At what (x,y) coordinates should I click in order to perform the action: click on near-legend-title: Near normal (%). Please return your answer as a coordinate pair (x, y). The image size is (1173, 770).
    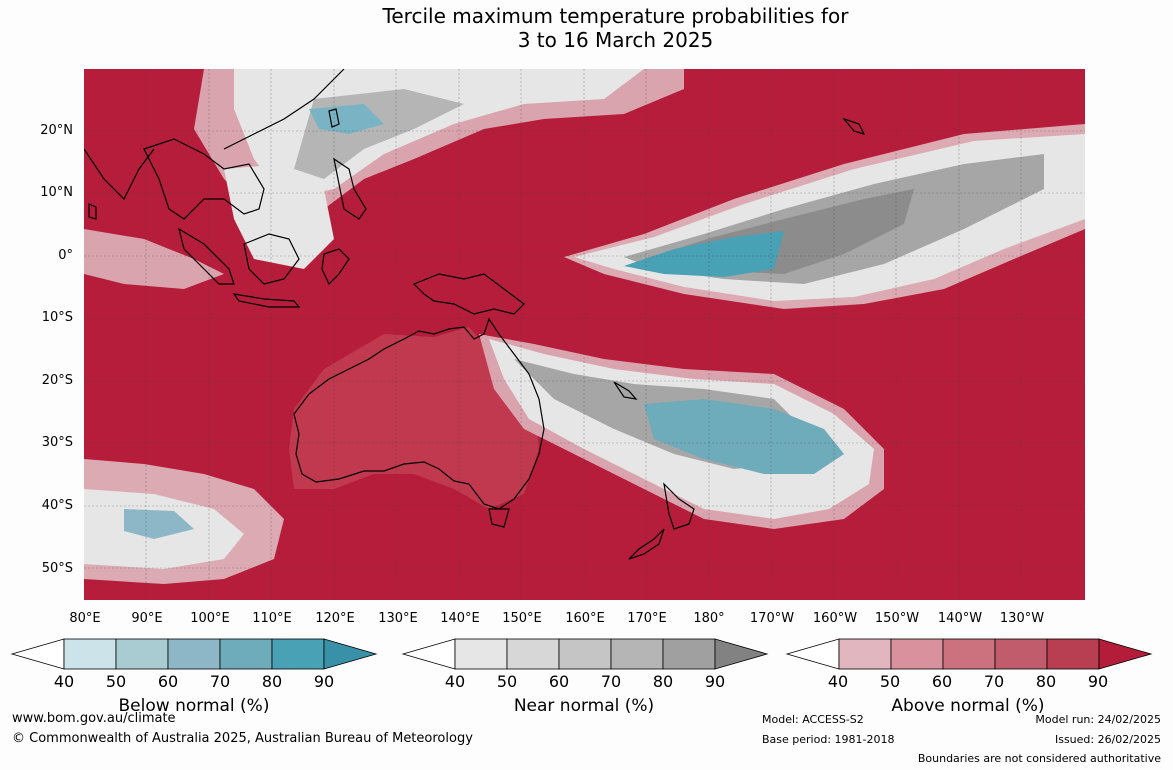
    Looking at the image, I should click on (584, 706).